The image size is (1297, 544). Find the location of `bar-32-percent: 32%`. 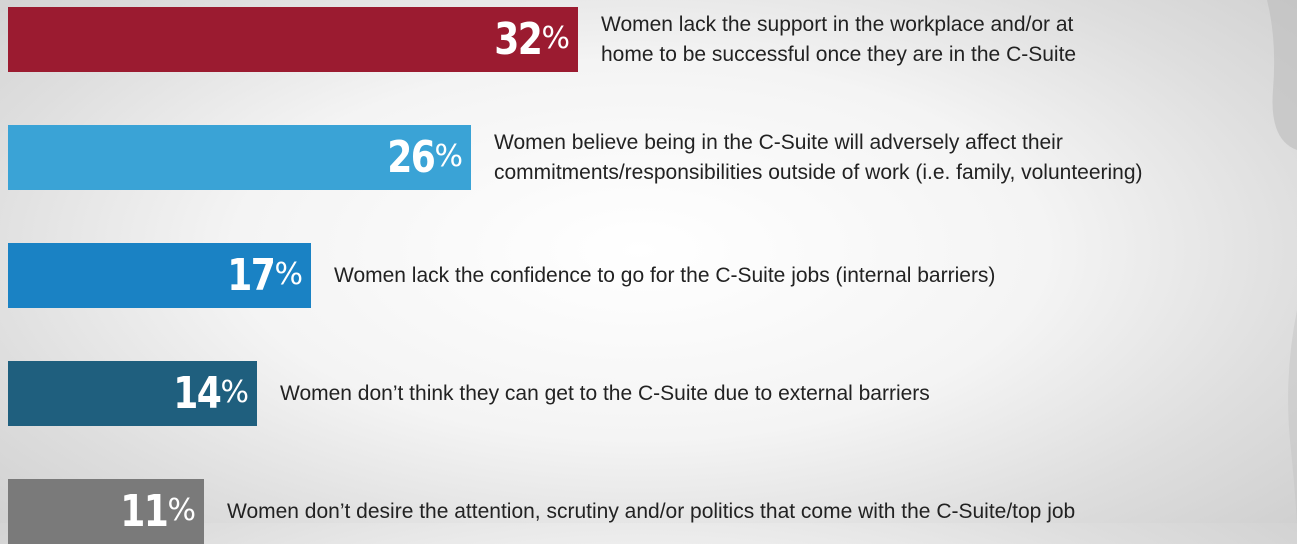

bar-32-percent: 32% is located at coordinates (293, 39).